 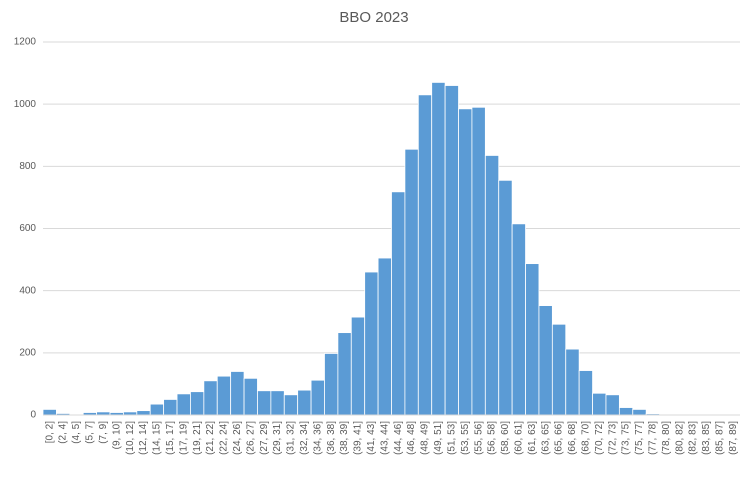 I want to click on x-tick-label: (9, 10], so click(x=116, y=435).